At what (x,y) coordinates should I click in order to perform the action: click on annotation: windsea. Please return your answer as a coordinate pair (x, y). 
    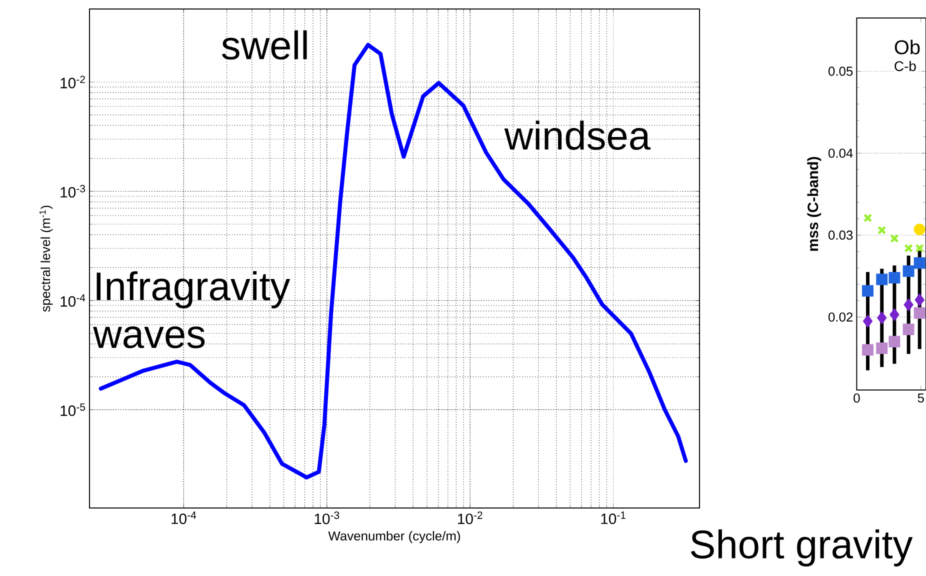
    Looking at the image, I should click on (577, 135).